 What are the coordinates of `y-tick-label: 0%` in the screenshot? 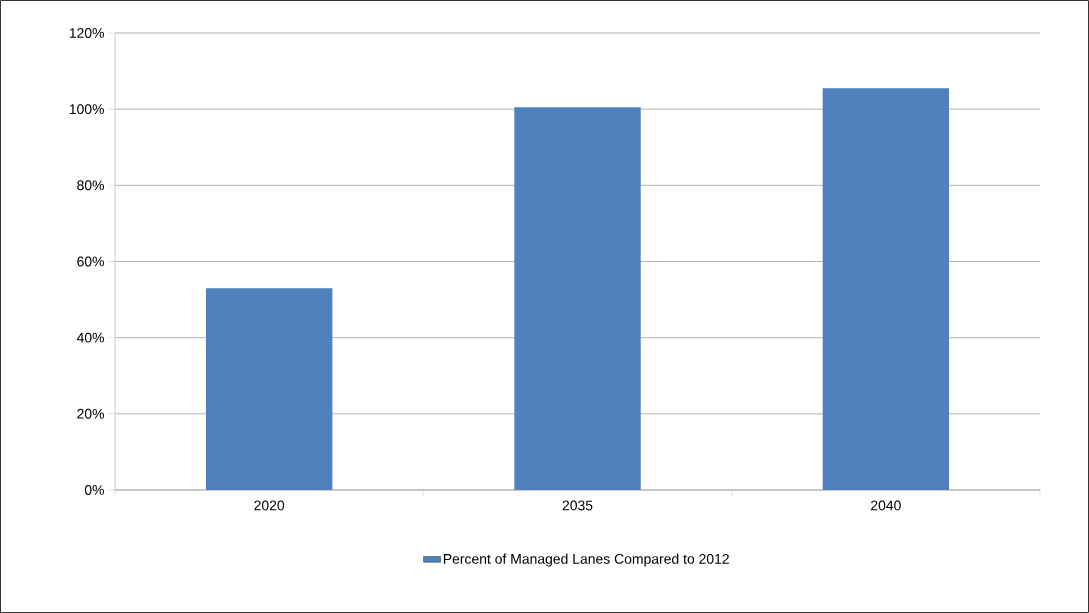 It's located at (94, 490).